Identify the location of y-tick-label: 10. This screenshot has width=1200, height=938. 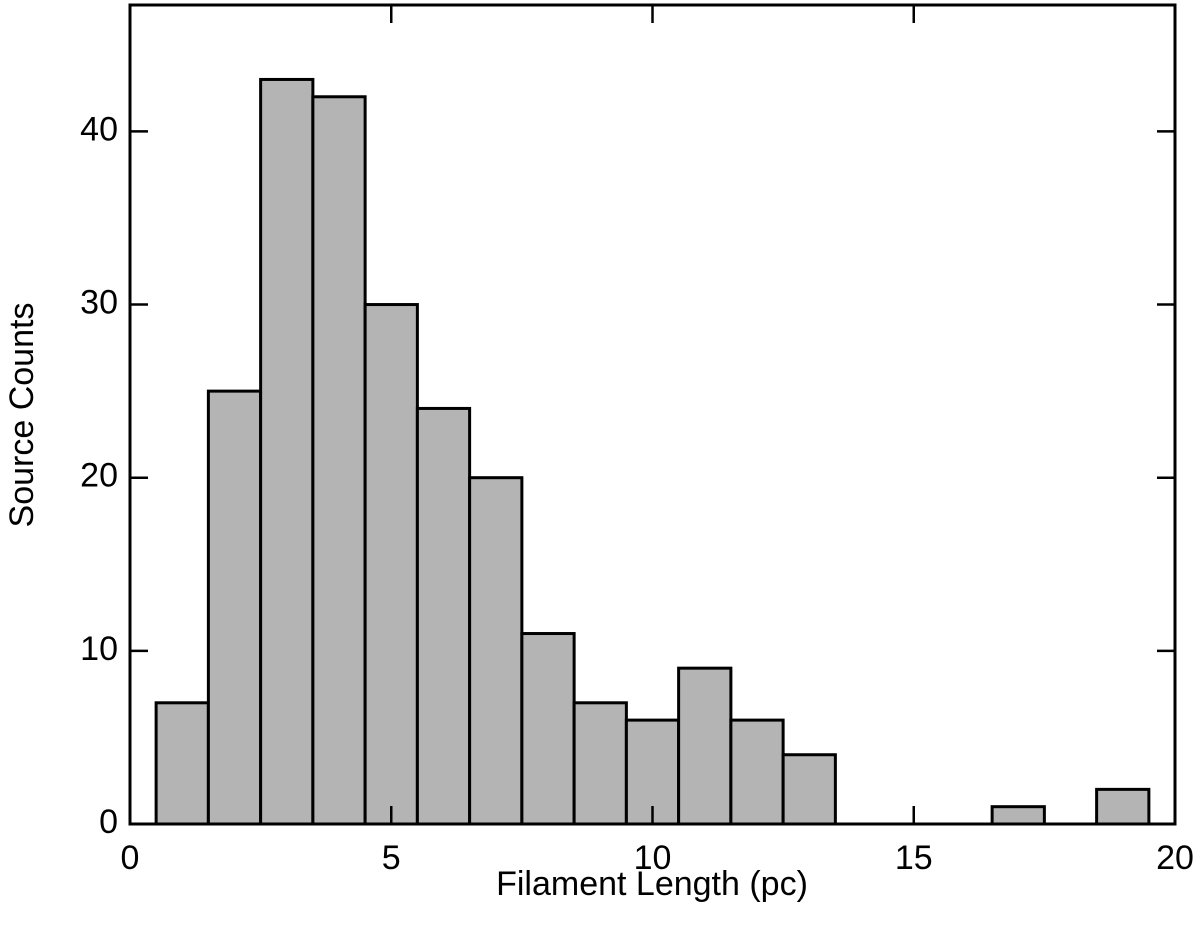
(99, 649).